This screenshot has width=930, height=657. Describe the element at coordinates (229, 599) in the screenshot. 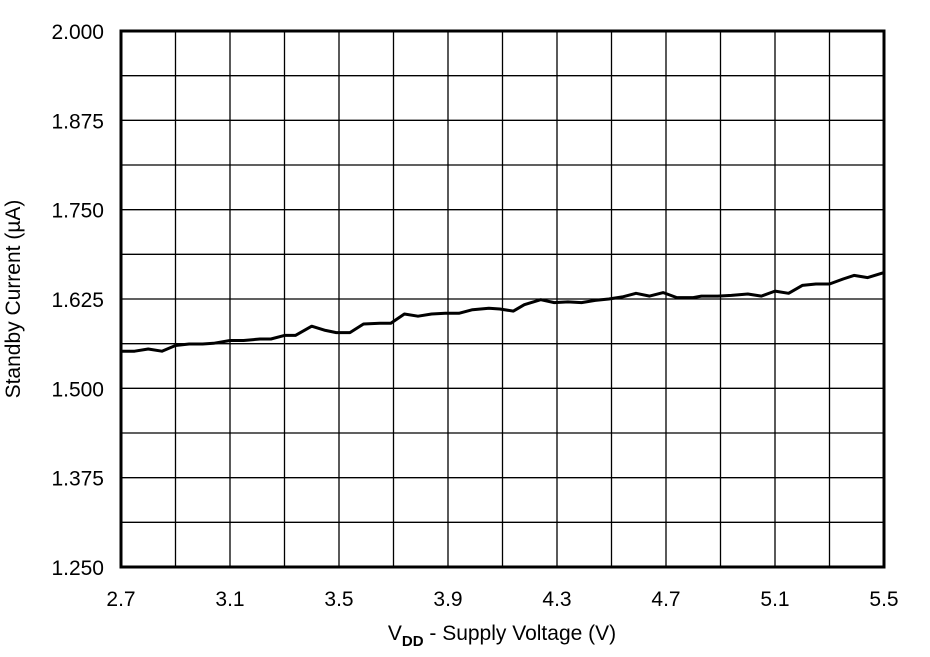

I see `x-tick-label: 3.1` at that location.